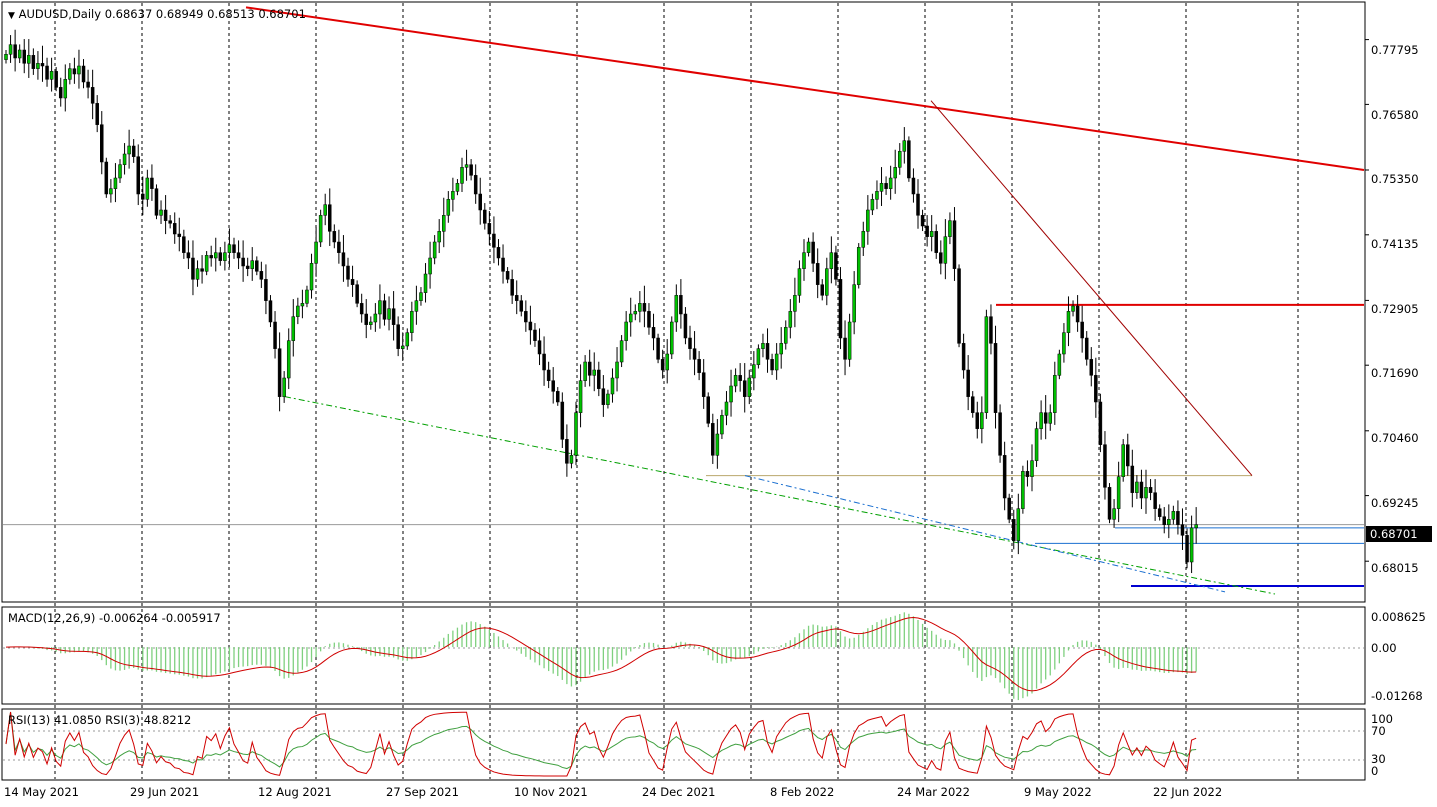 This screenshot has width=1437, height=807. What do you see at coordinates (679, 792) in the screenshot?
I see `date-tick: 24 Dec 2021` at bounding box center [679, 792].